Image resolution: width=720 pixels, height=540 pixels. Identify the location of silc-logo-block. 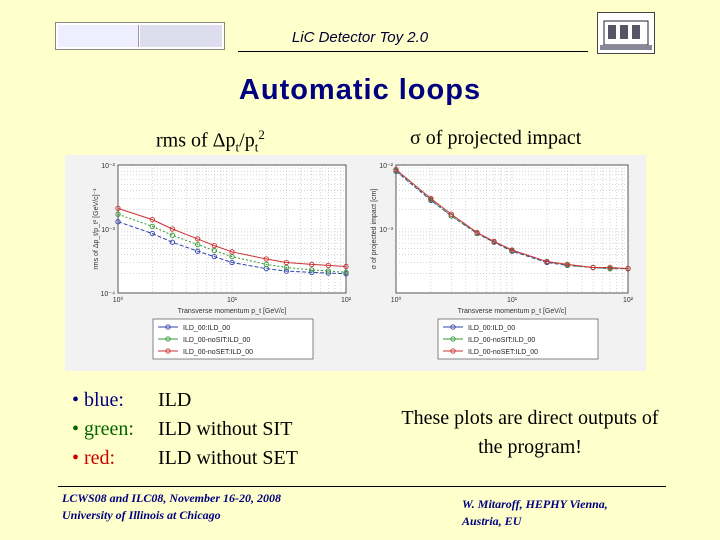
(181, 36).